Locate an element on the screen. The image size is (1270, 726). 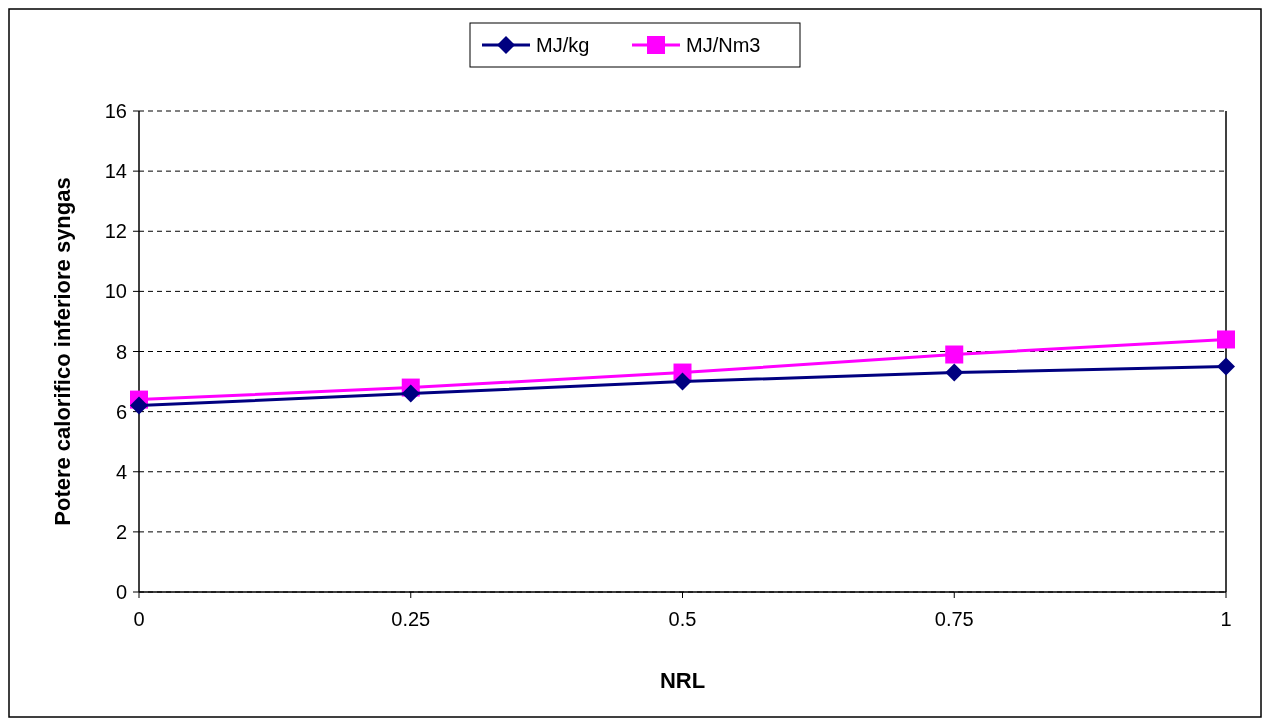
y-tick-label: 14 is located at coordinates (115, 171).